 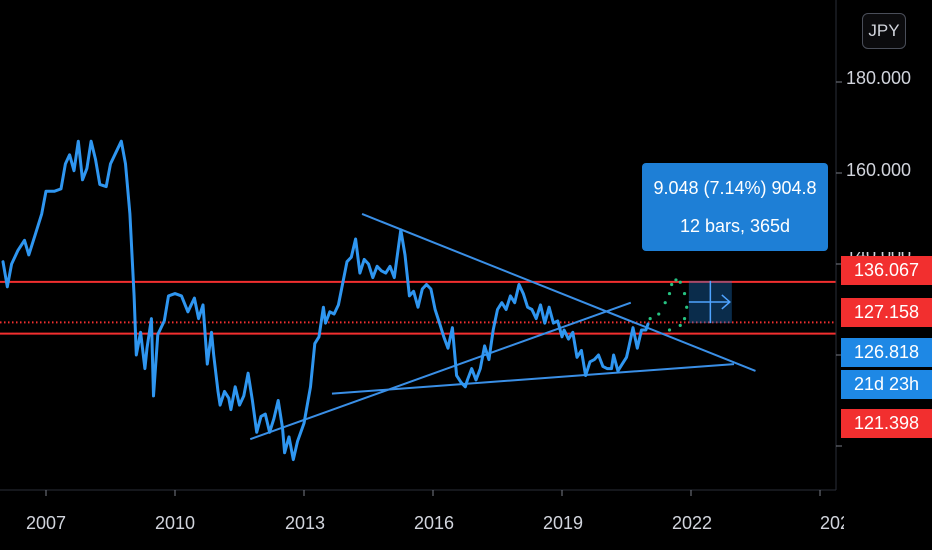 What do you see at coordinates (434, 523) in the screenshot?
I see `time-tick-label: 2016` at bounding box center [434, 523].